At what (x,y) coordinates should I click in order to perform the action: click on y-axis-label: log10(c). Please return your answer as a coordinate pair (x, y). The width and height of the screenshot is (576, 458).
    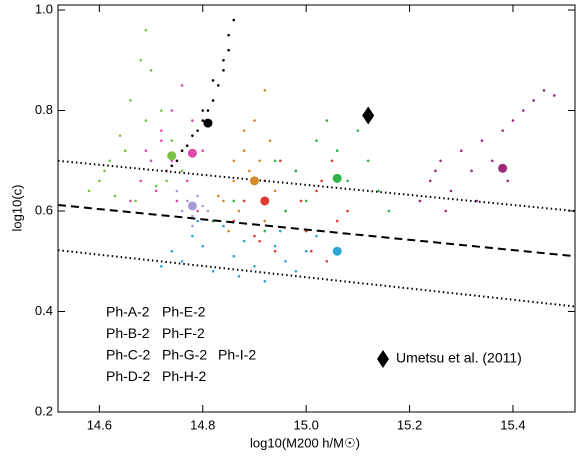
    Looking at the image, I should click on (16, 208).